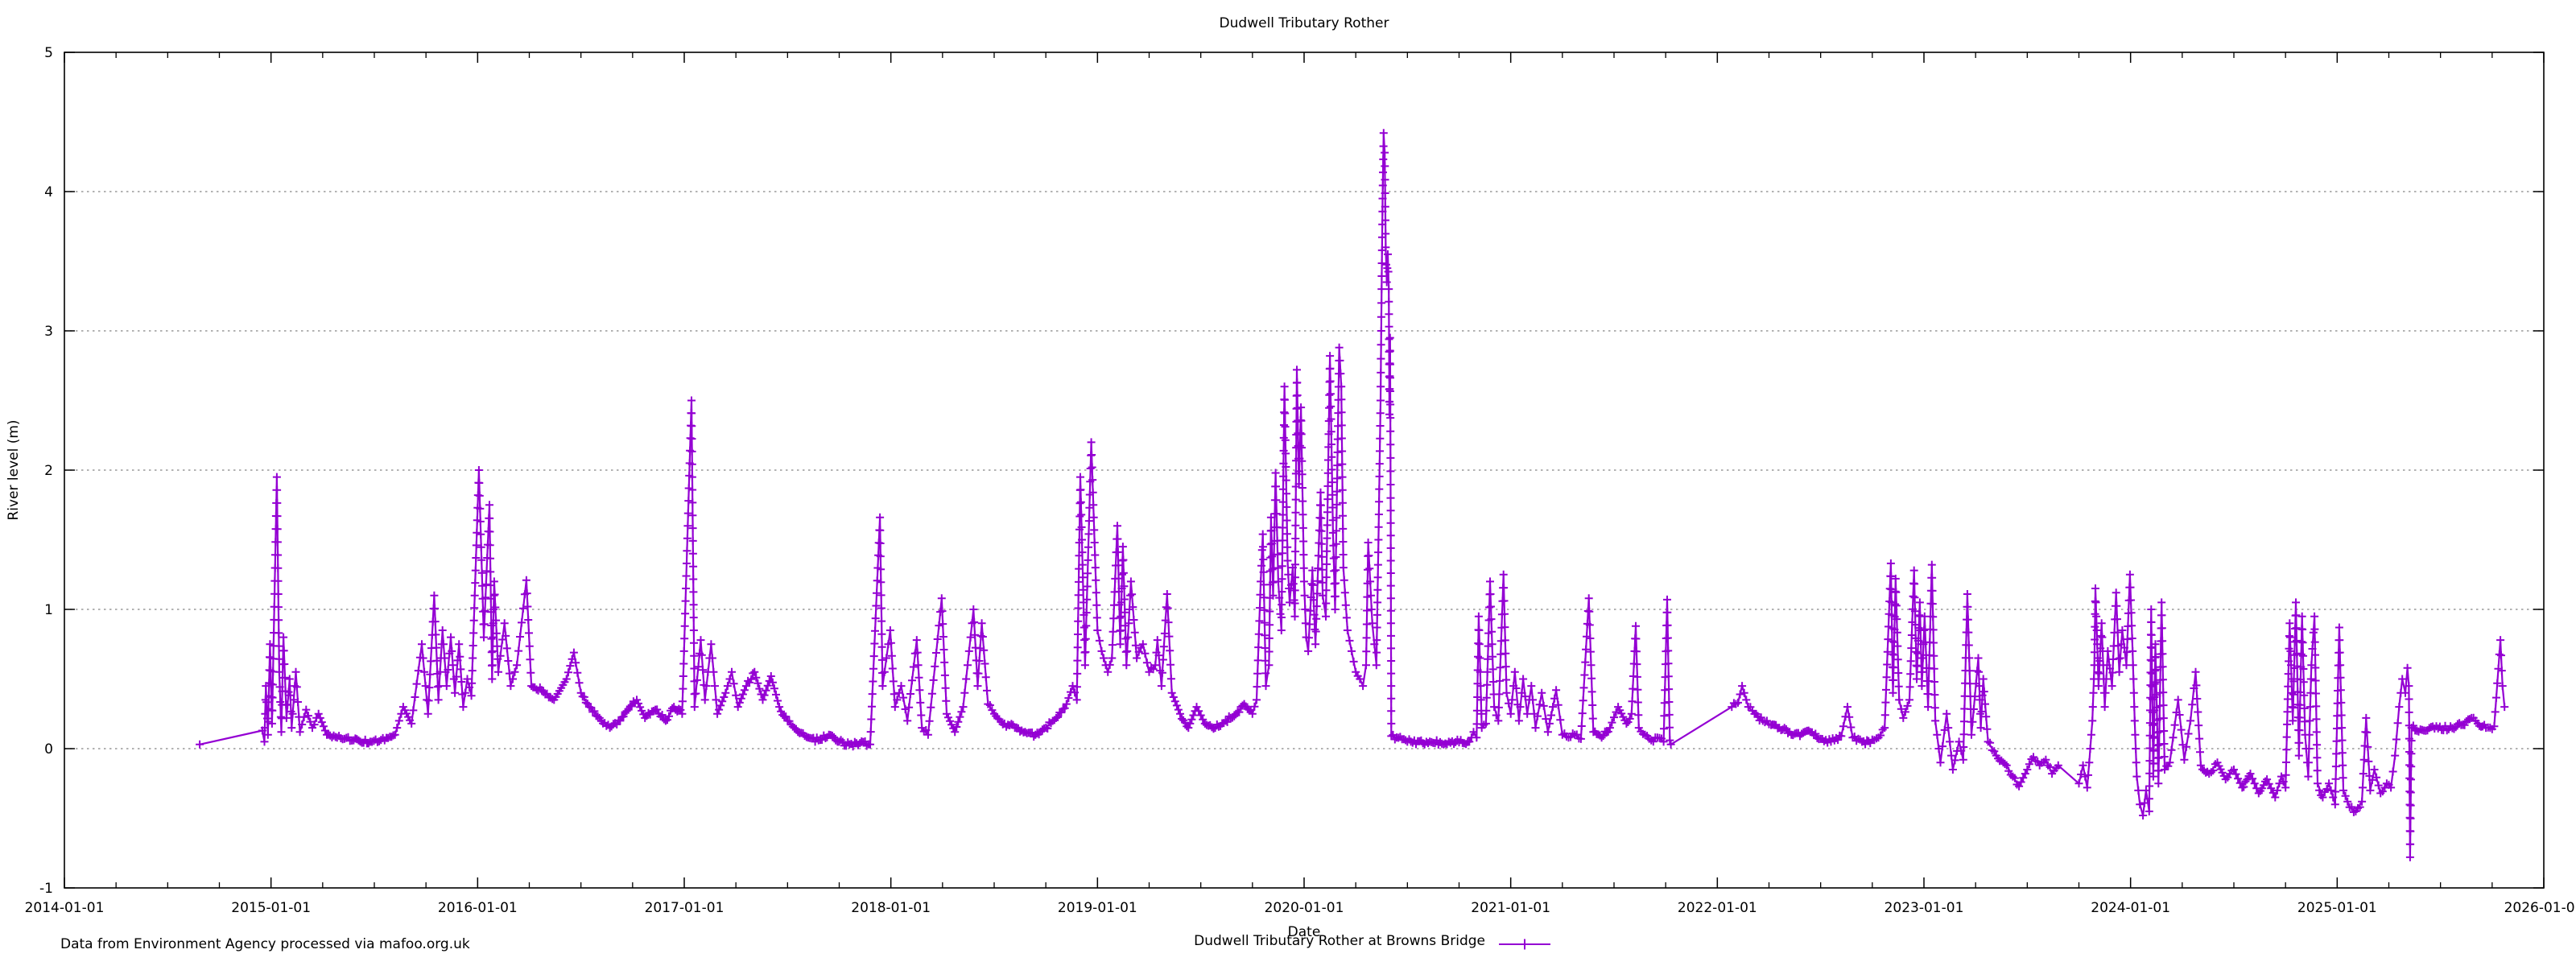 Image resolution: width=2576 pixels, height=966 pixels. I want to click on chart-title: Dudwell Tributary Rother, so click(1304, 23).